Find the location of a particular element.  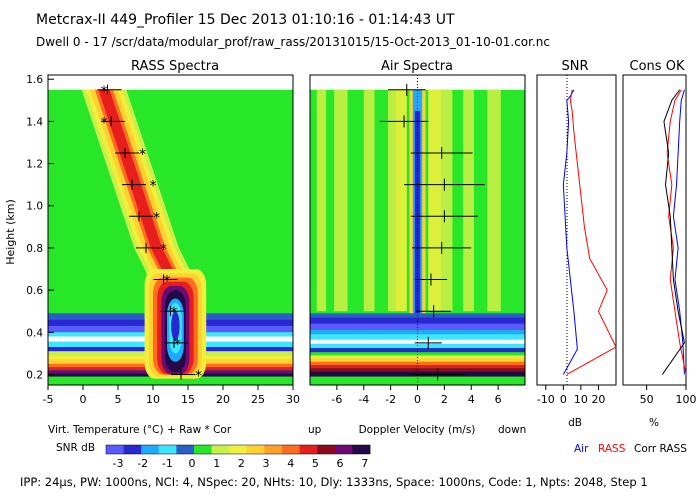

colorbar-tick-label: 7 is located at coordinates (364, 463).